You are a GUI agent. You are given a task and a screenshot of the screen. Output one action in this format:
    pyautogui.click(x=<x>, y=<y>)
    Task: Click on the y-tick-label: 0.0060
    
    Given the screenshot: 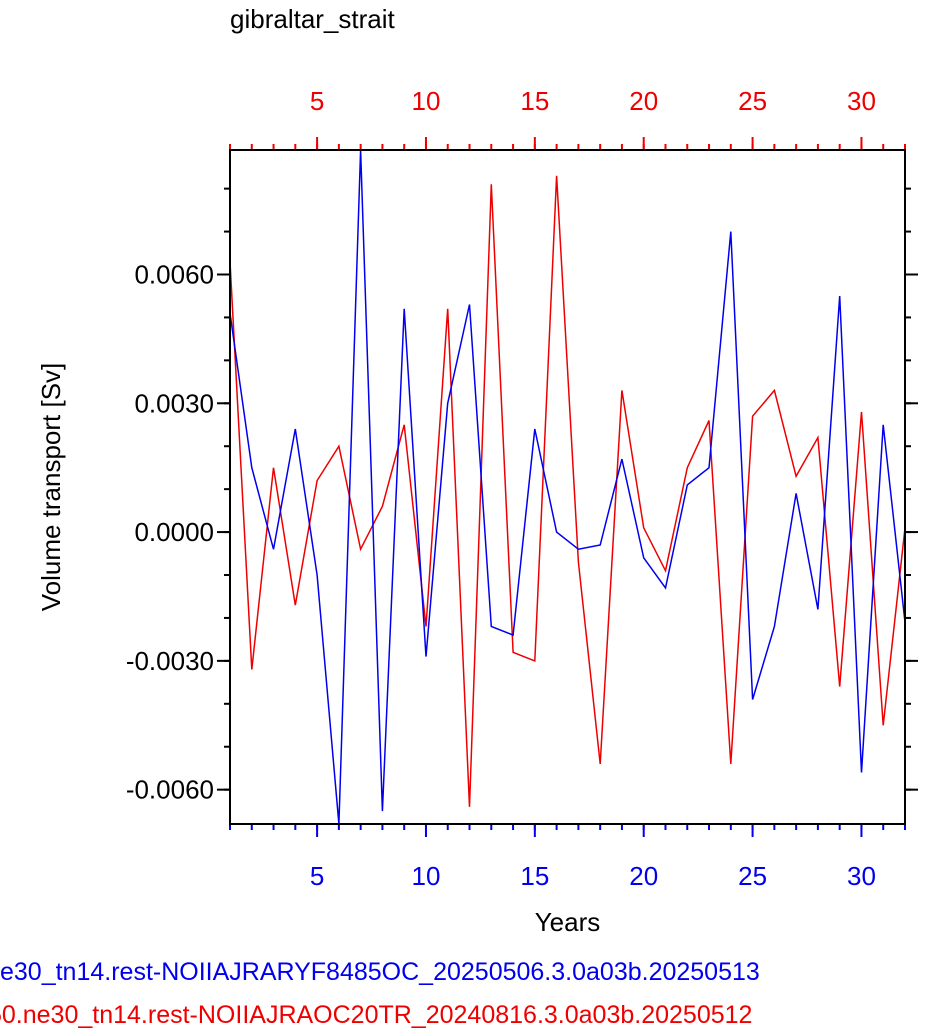 What is the action you would take?
    pyautogui.click(x=174, y=274)
    